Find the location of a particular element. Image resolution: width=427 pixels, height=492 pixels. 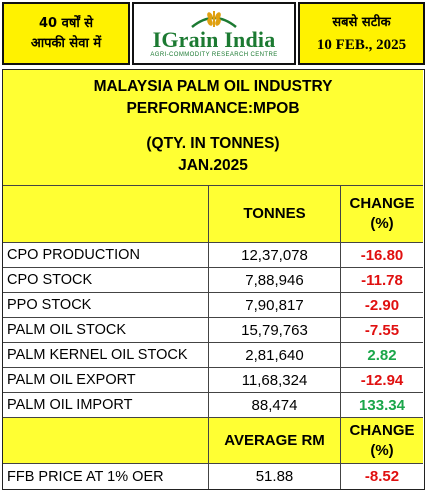

row-change: -2.90 is located at coordinates (382, 305).